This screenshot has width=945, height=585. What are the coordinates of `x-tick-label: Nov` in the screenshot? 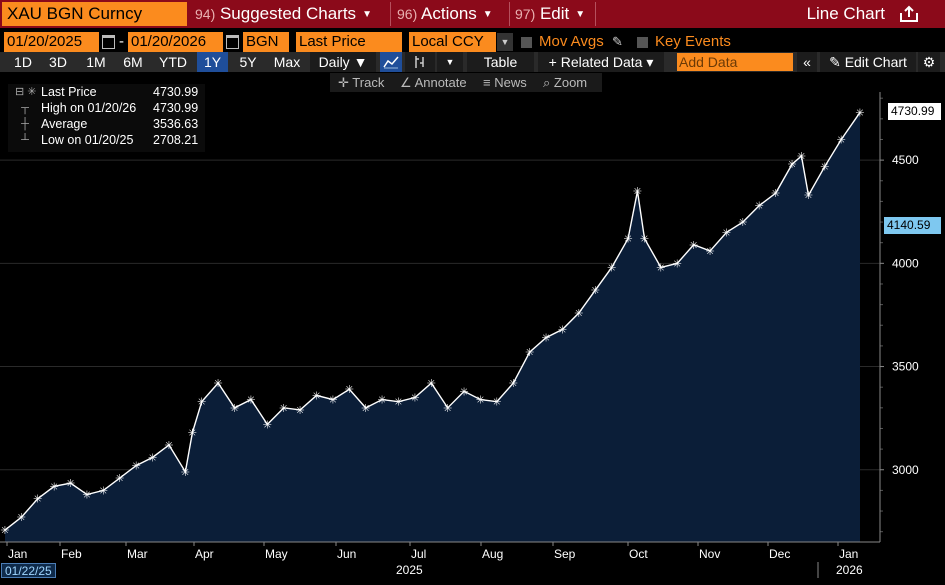 It's located at (709, 554).